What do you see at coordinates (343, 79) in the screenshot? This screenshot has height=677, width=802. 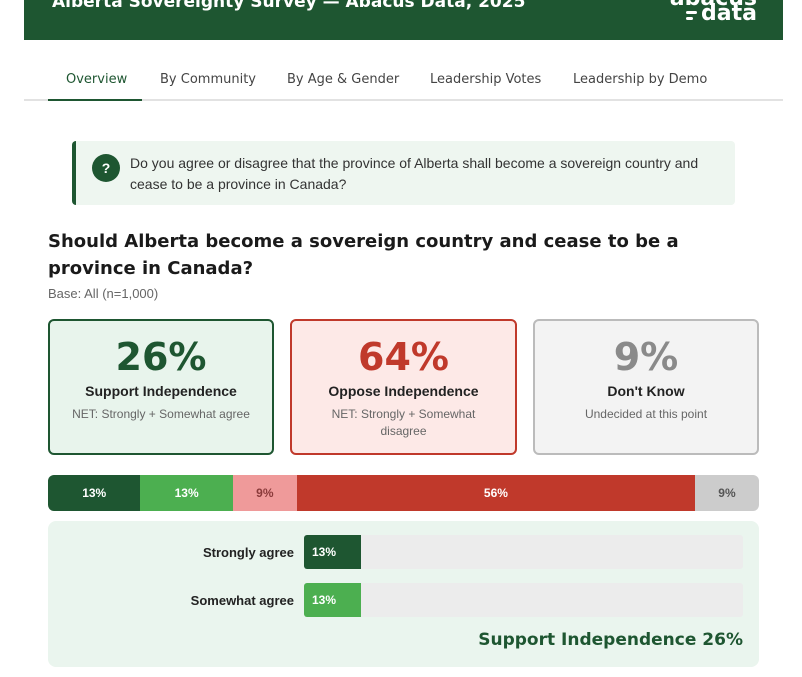 I see `tab-by-age-gender: By Age & Gender` at bounding box center [343, 79].